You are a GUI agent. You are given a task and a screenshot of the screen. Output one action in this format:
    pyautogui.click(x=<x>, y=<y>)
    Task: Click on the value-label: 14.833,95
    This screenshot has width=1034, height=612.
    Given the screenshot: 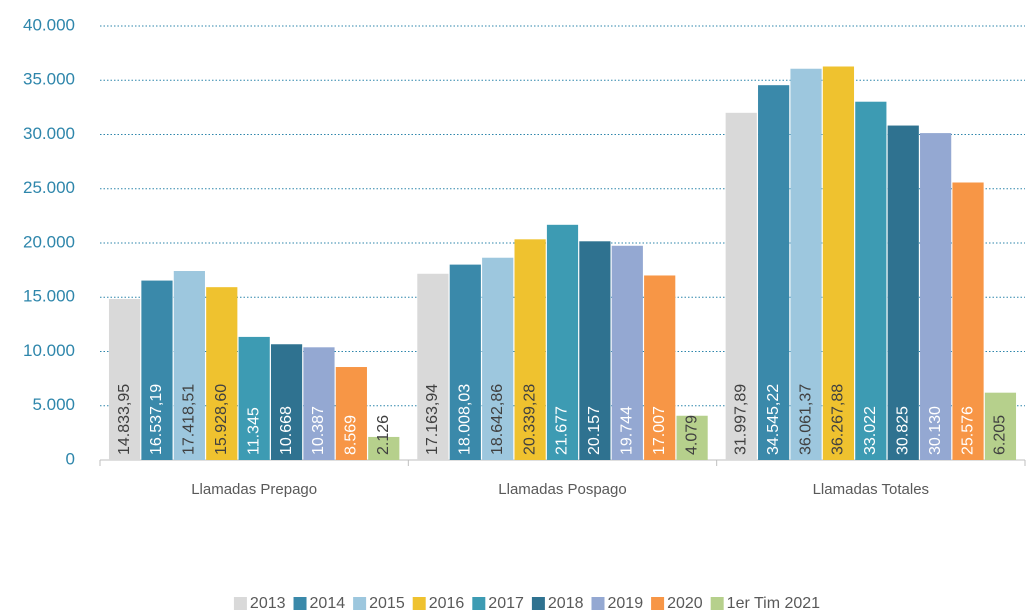 What is the action you would take?
    pyautogui.click(x=124, y=419)
    